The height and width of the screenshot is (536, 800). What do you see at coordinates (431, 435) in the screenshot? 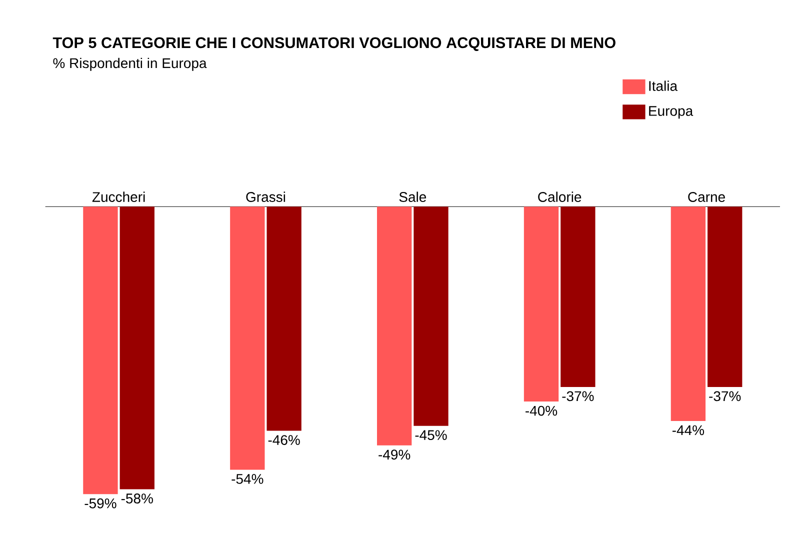
I see `data-label: -45%` at bounding box center [431, 435].